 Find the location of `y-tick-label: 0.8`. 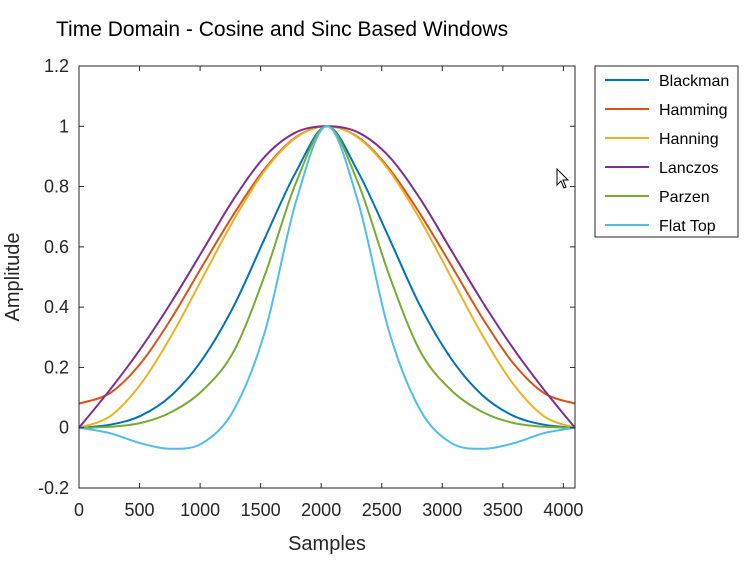

y-tick-label: 0.8 is located at coordinates (56, 187).